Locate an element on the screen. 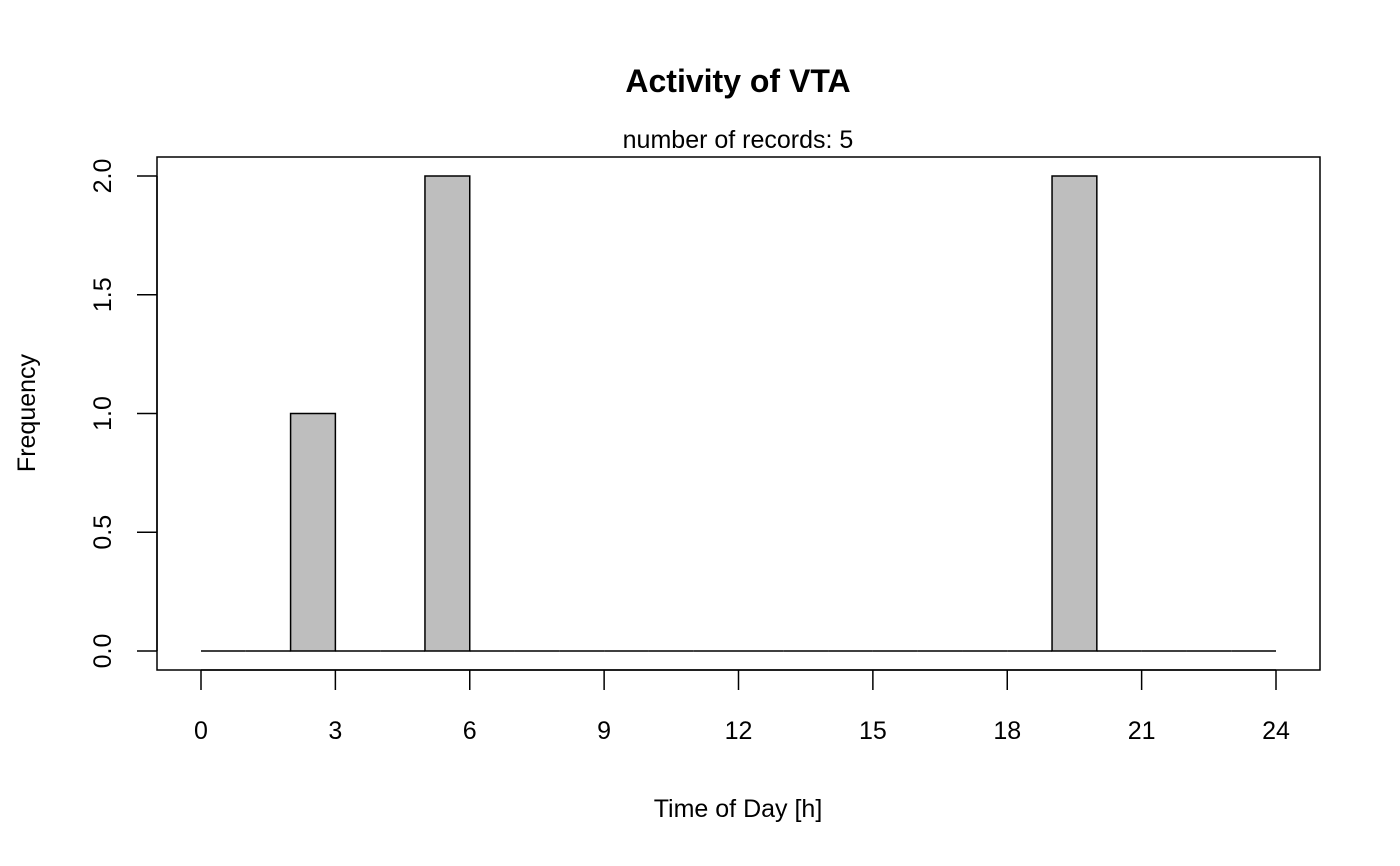 This screenshot has width=1400, height=866. y-tick-label: 1.5 is located at coordinates (103, 294).